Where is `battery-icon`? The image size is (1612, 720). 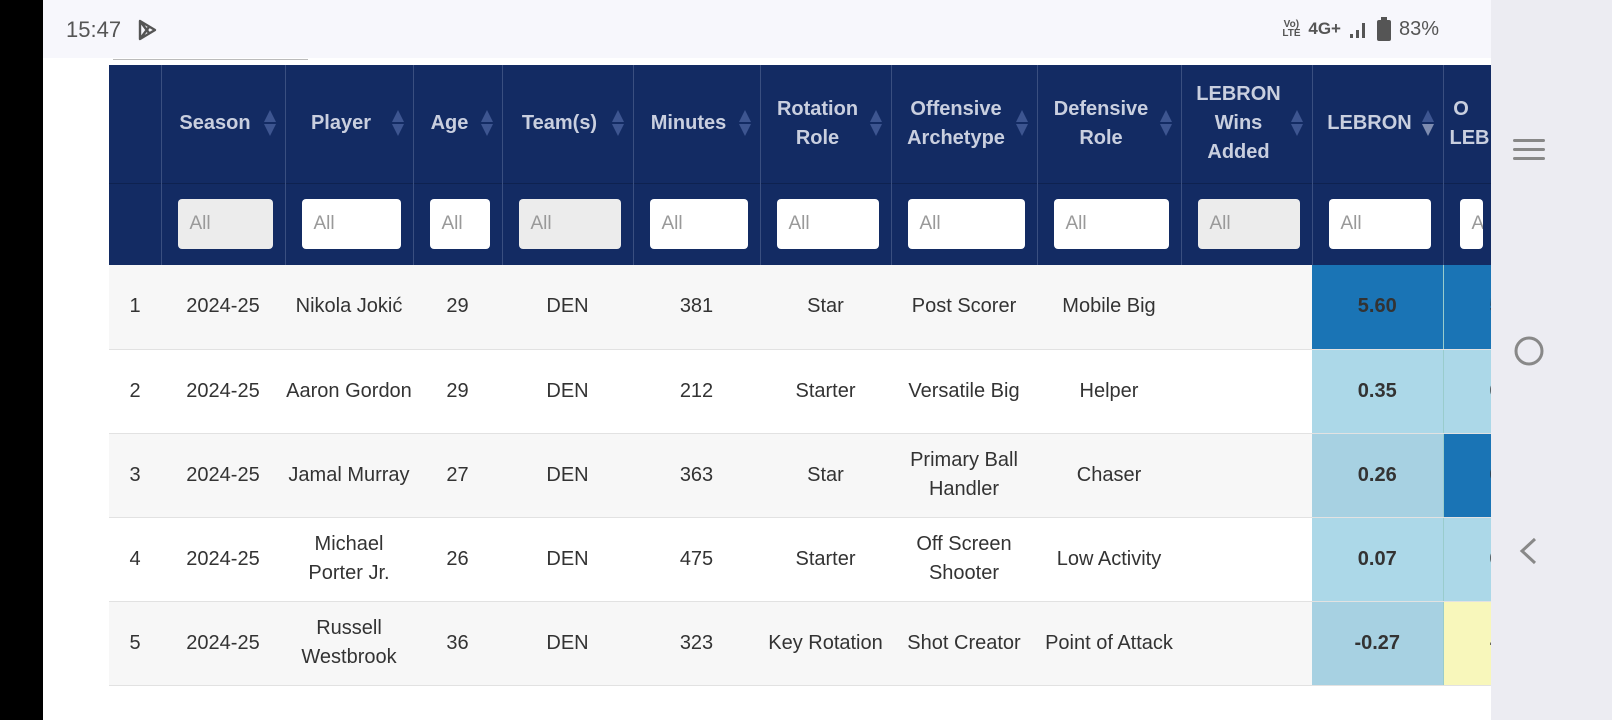
battery-icon is located at coordinates (1383, 29).